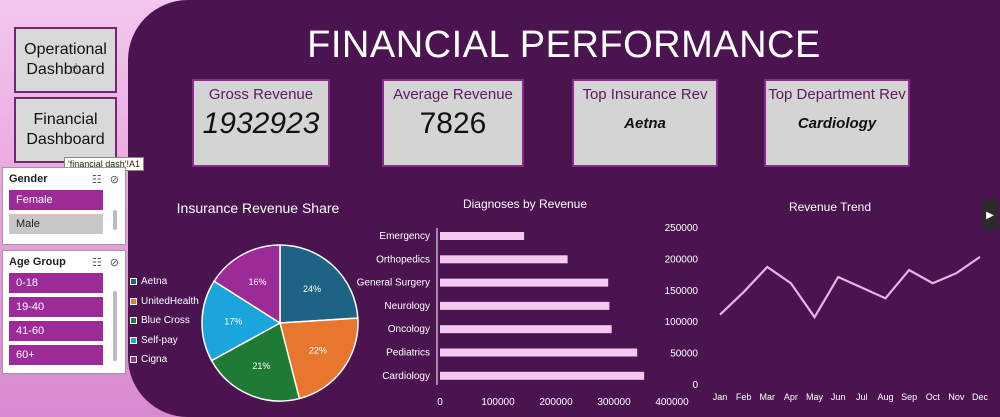 This screenshot has height=417, width=1000. I want to click on line-x-tick-label: Jul, so click(862, 397).